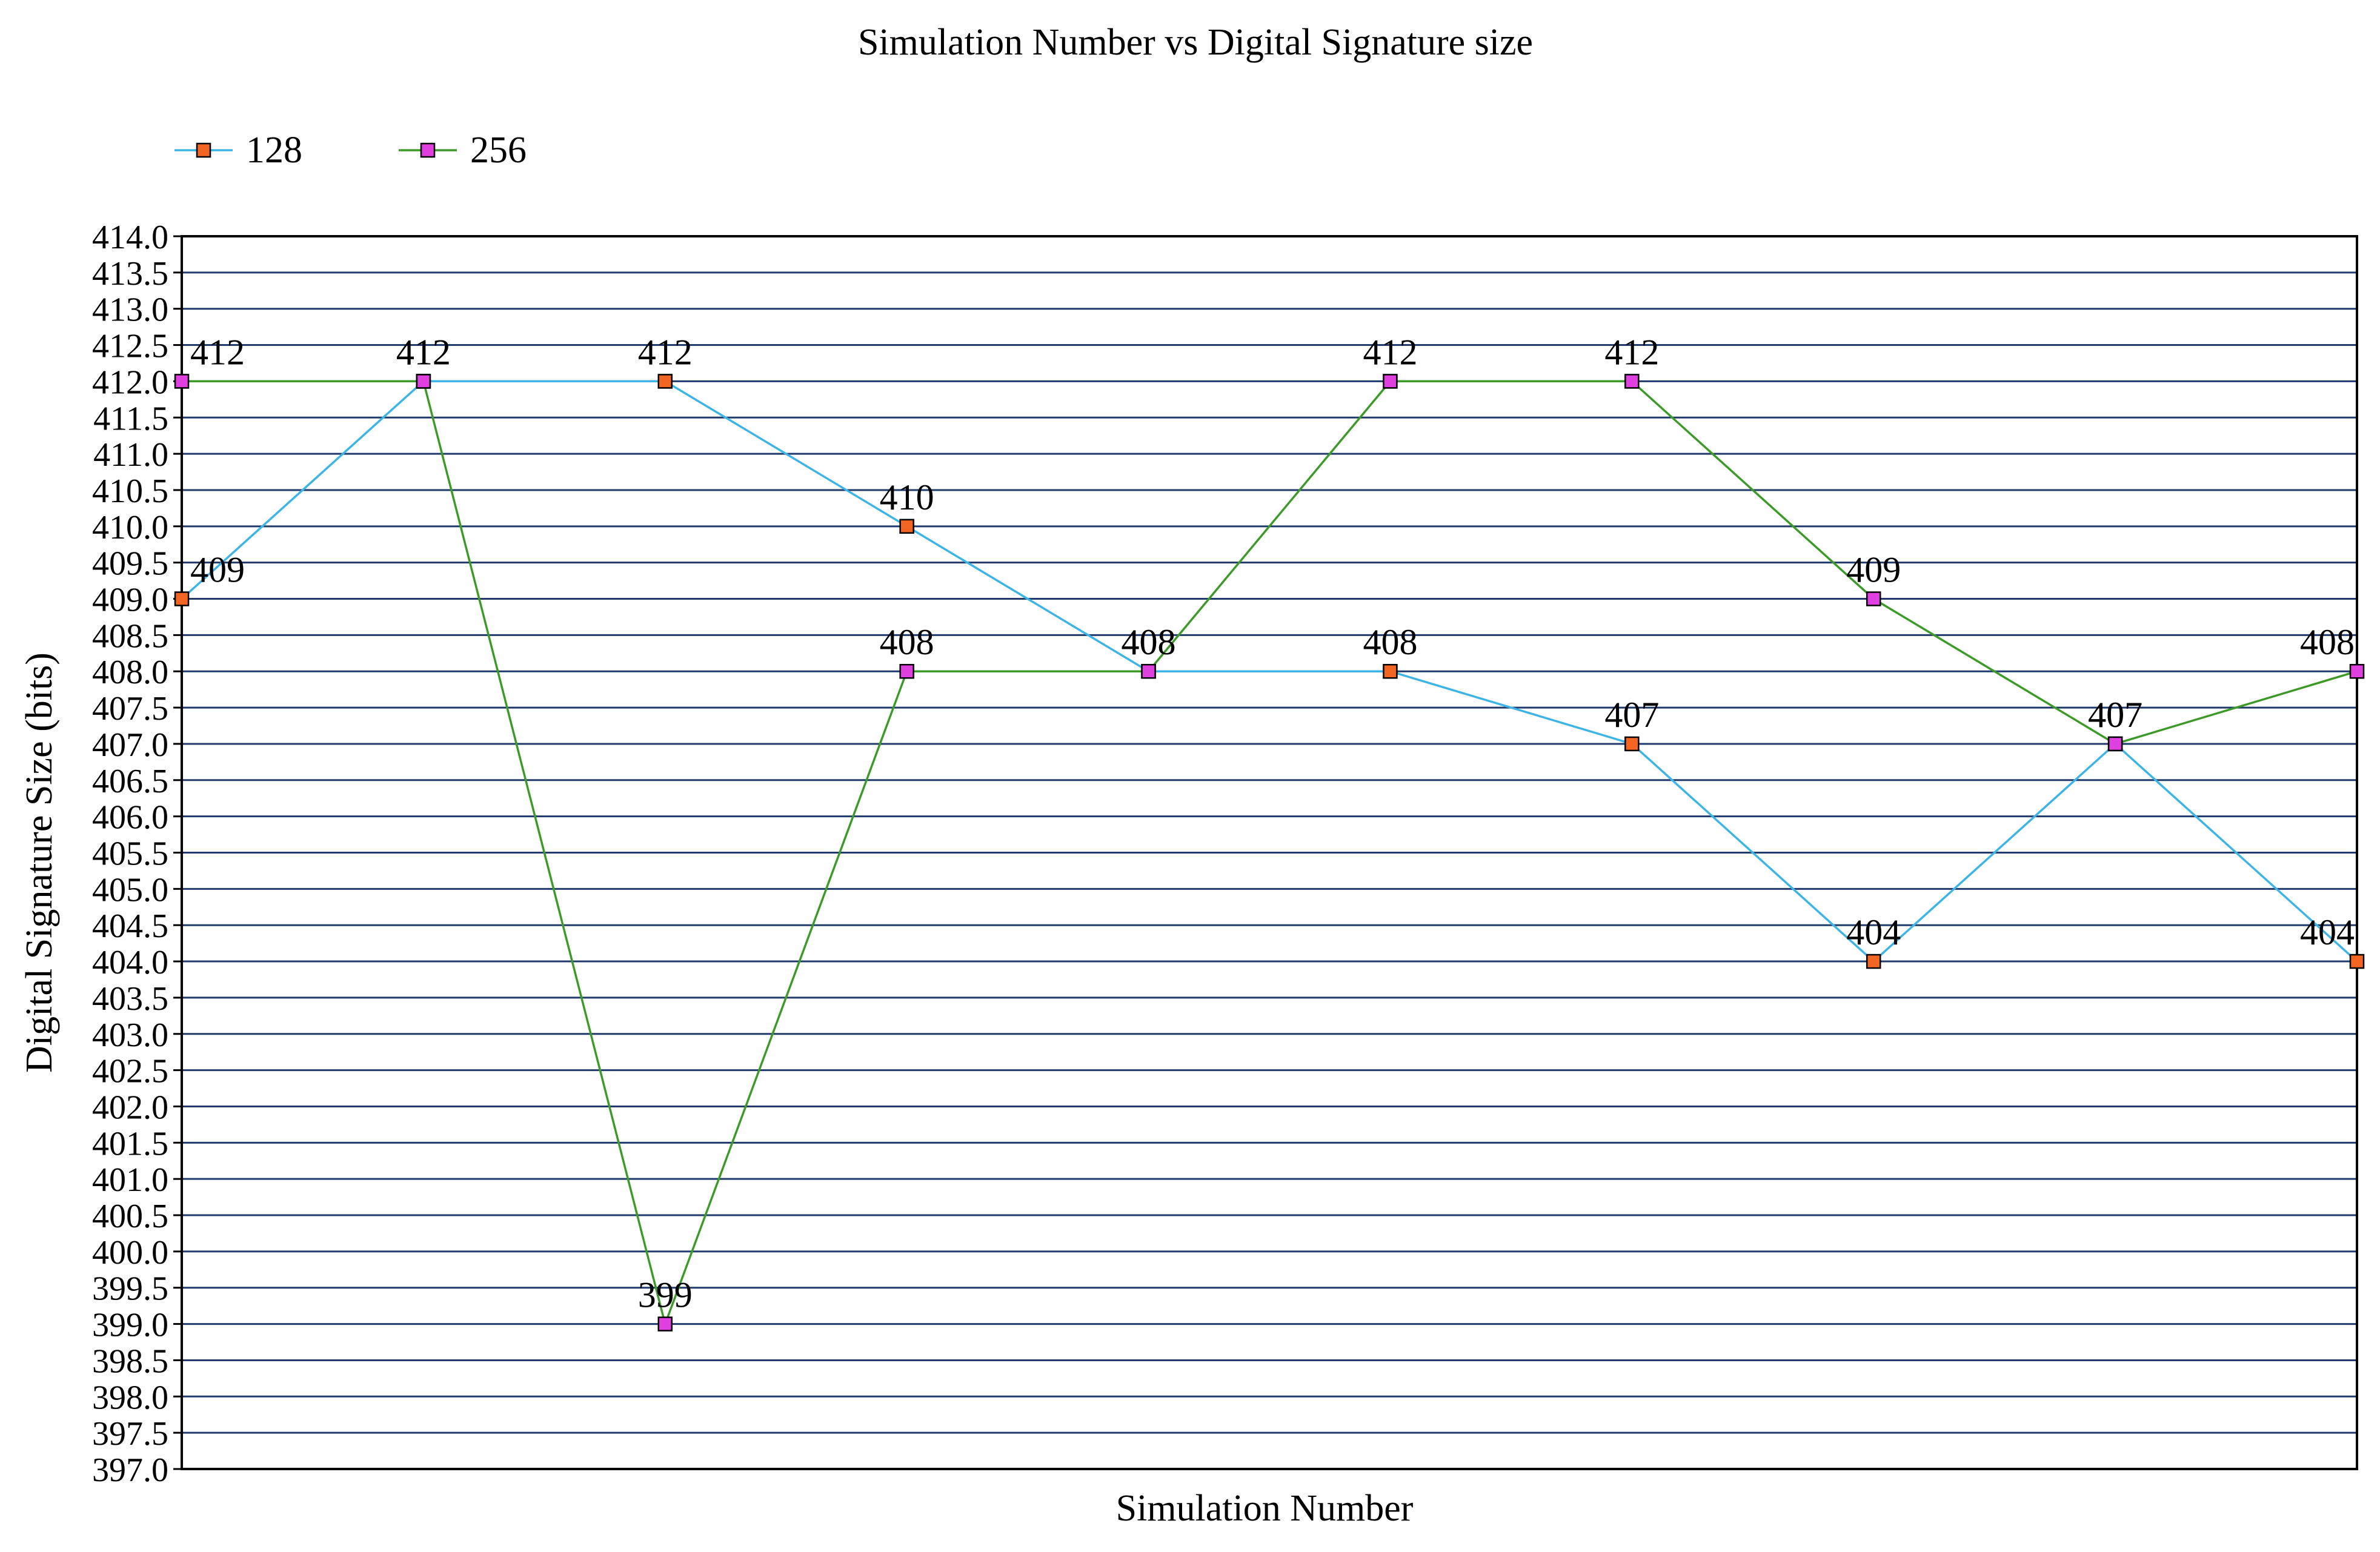 This screenshot has height=1552, width=2380. Describe the element at coordinates (130, 600) in the screenshot. I see `y-tick-label: 409.0` at that location.